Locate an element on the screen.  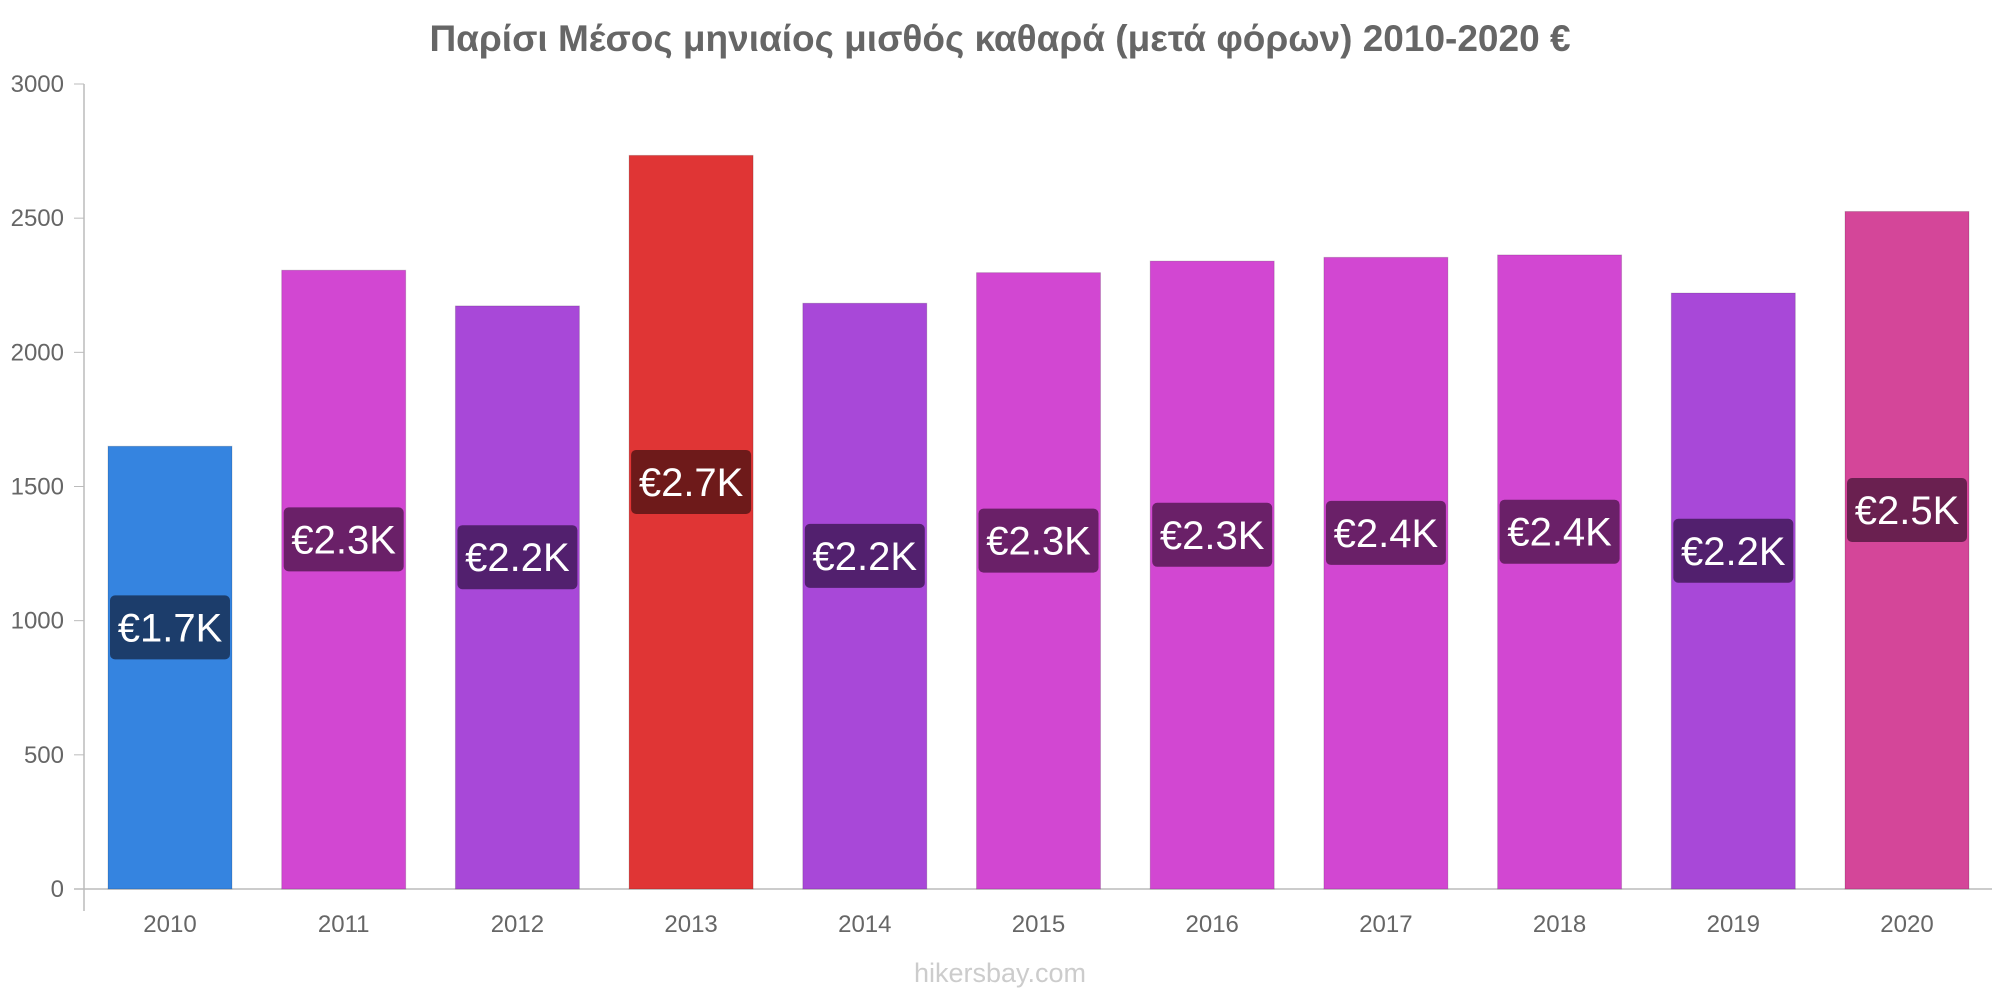
x-tick-label: 2013 is located at coordinates (690, 924).